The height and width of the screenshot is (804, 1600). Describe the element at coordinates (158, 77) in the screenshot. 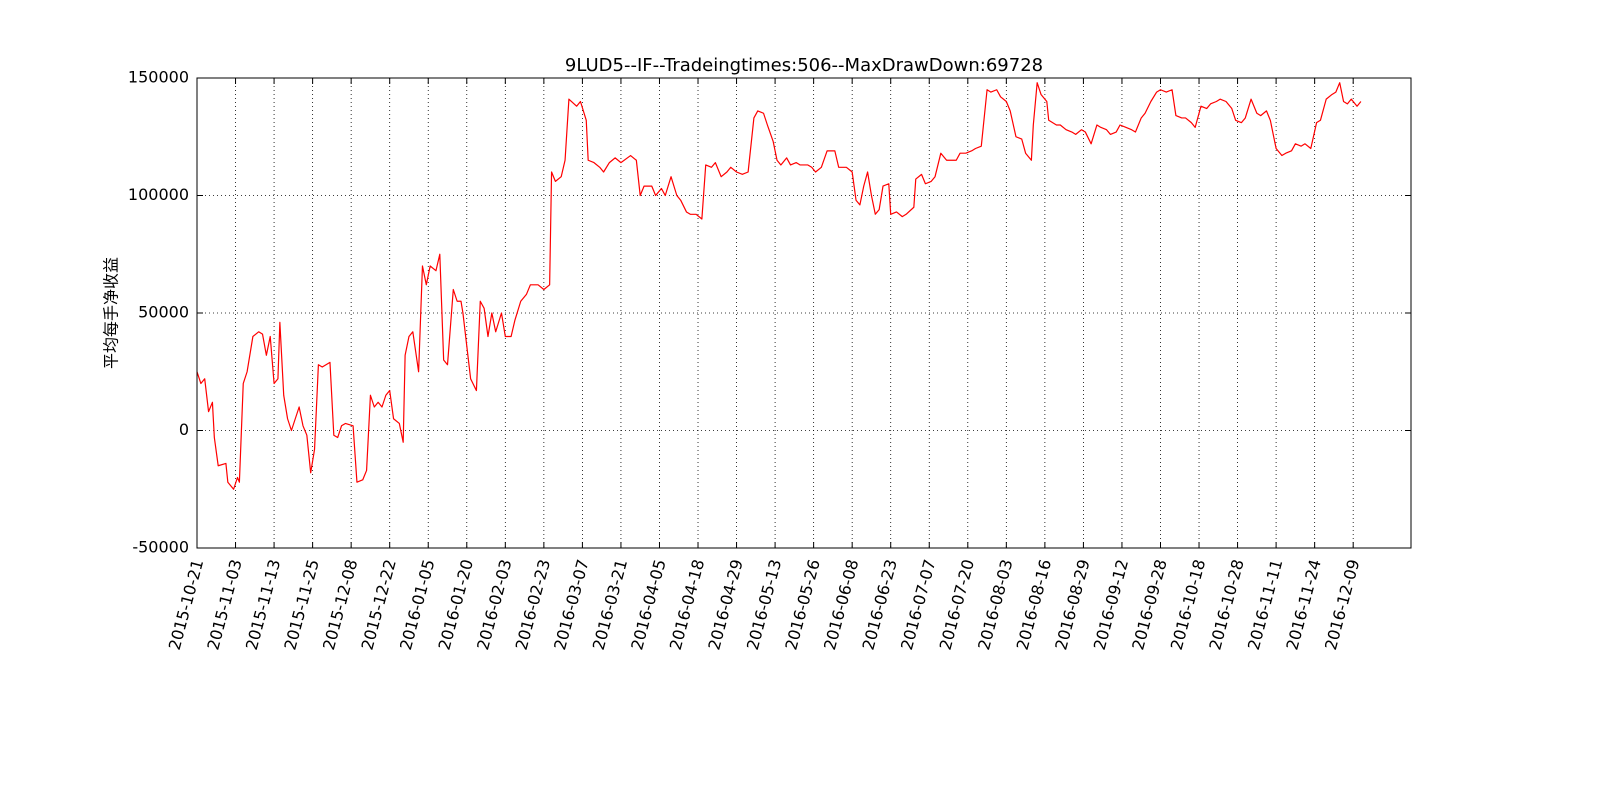

I see `y-tick-label: 150000` at that location.